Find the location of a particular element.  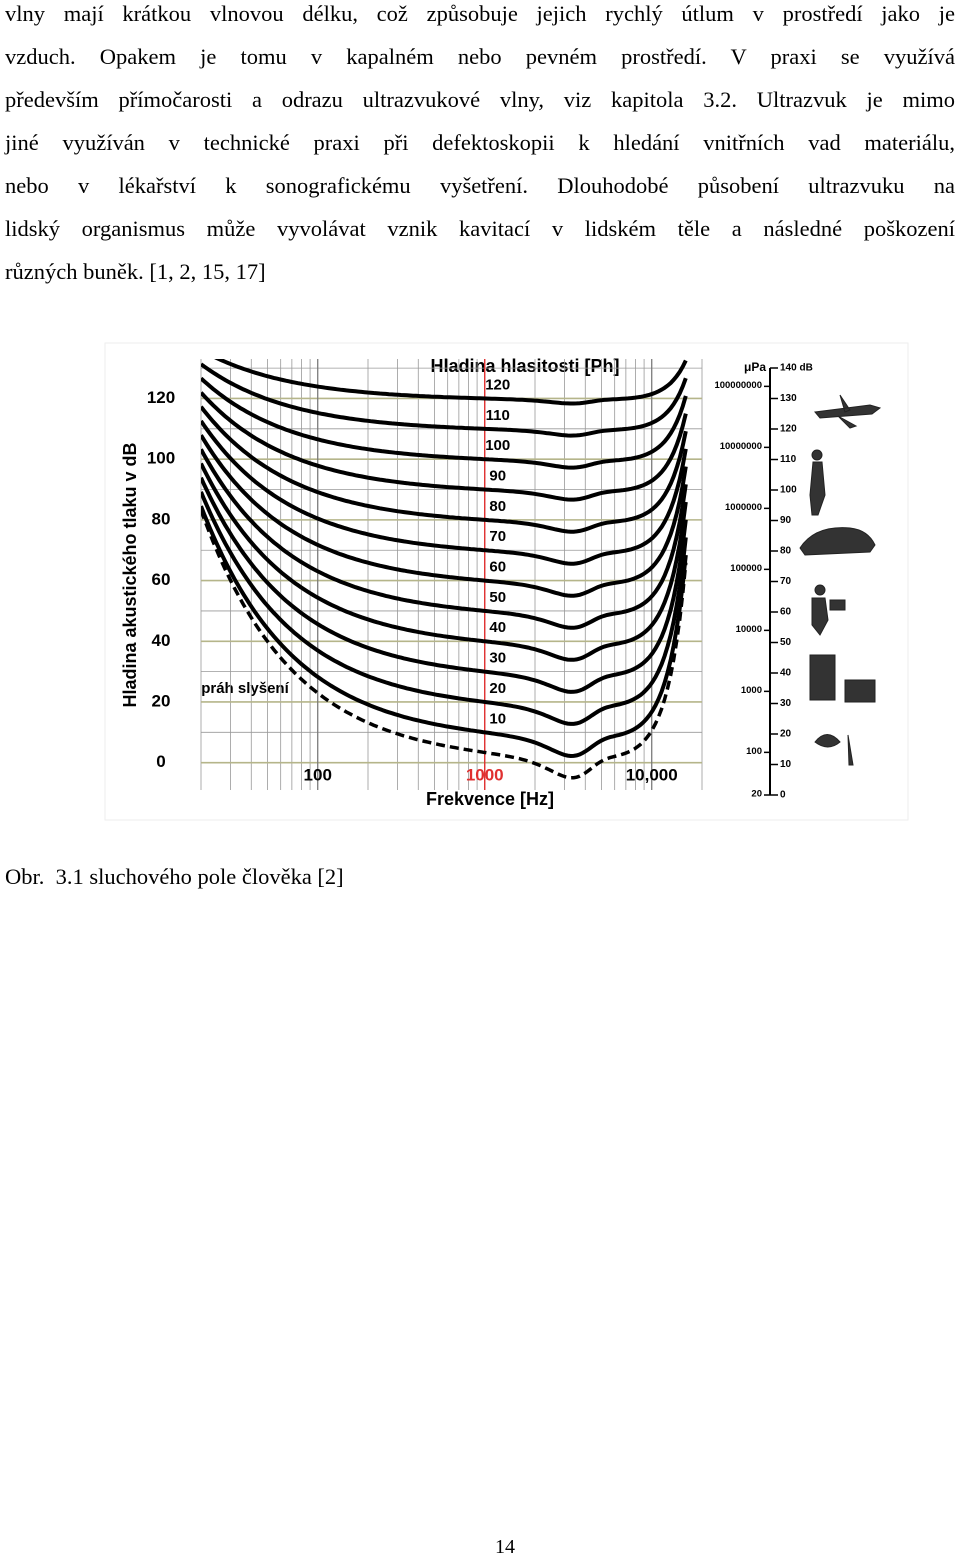

y-tick-label: 40 is located at coordinates (161, 640).